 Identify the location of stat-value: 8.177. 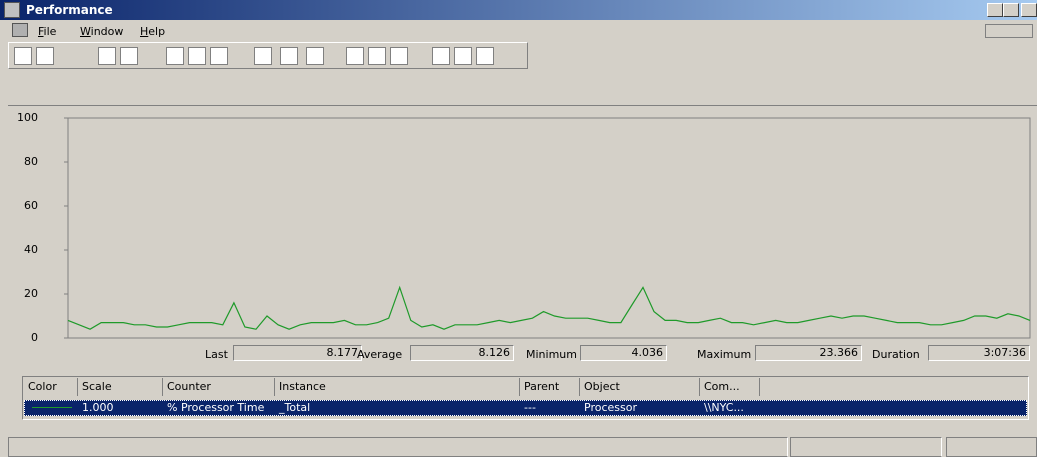
(297, 353).